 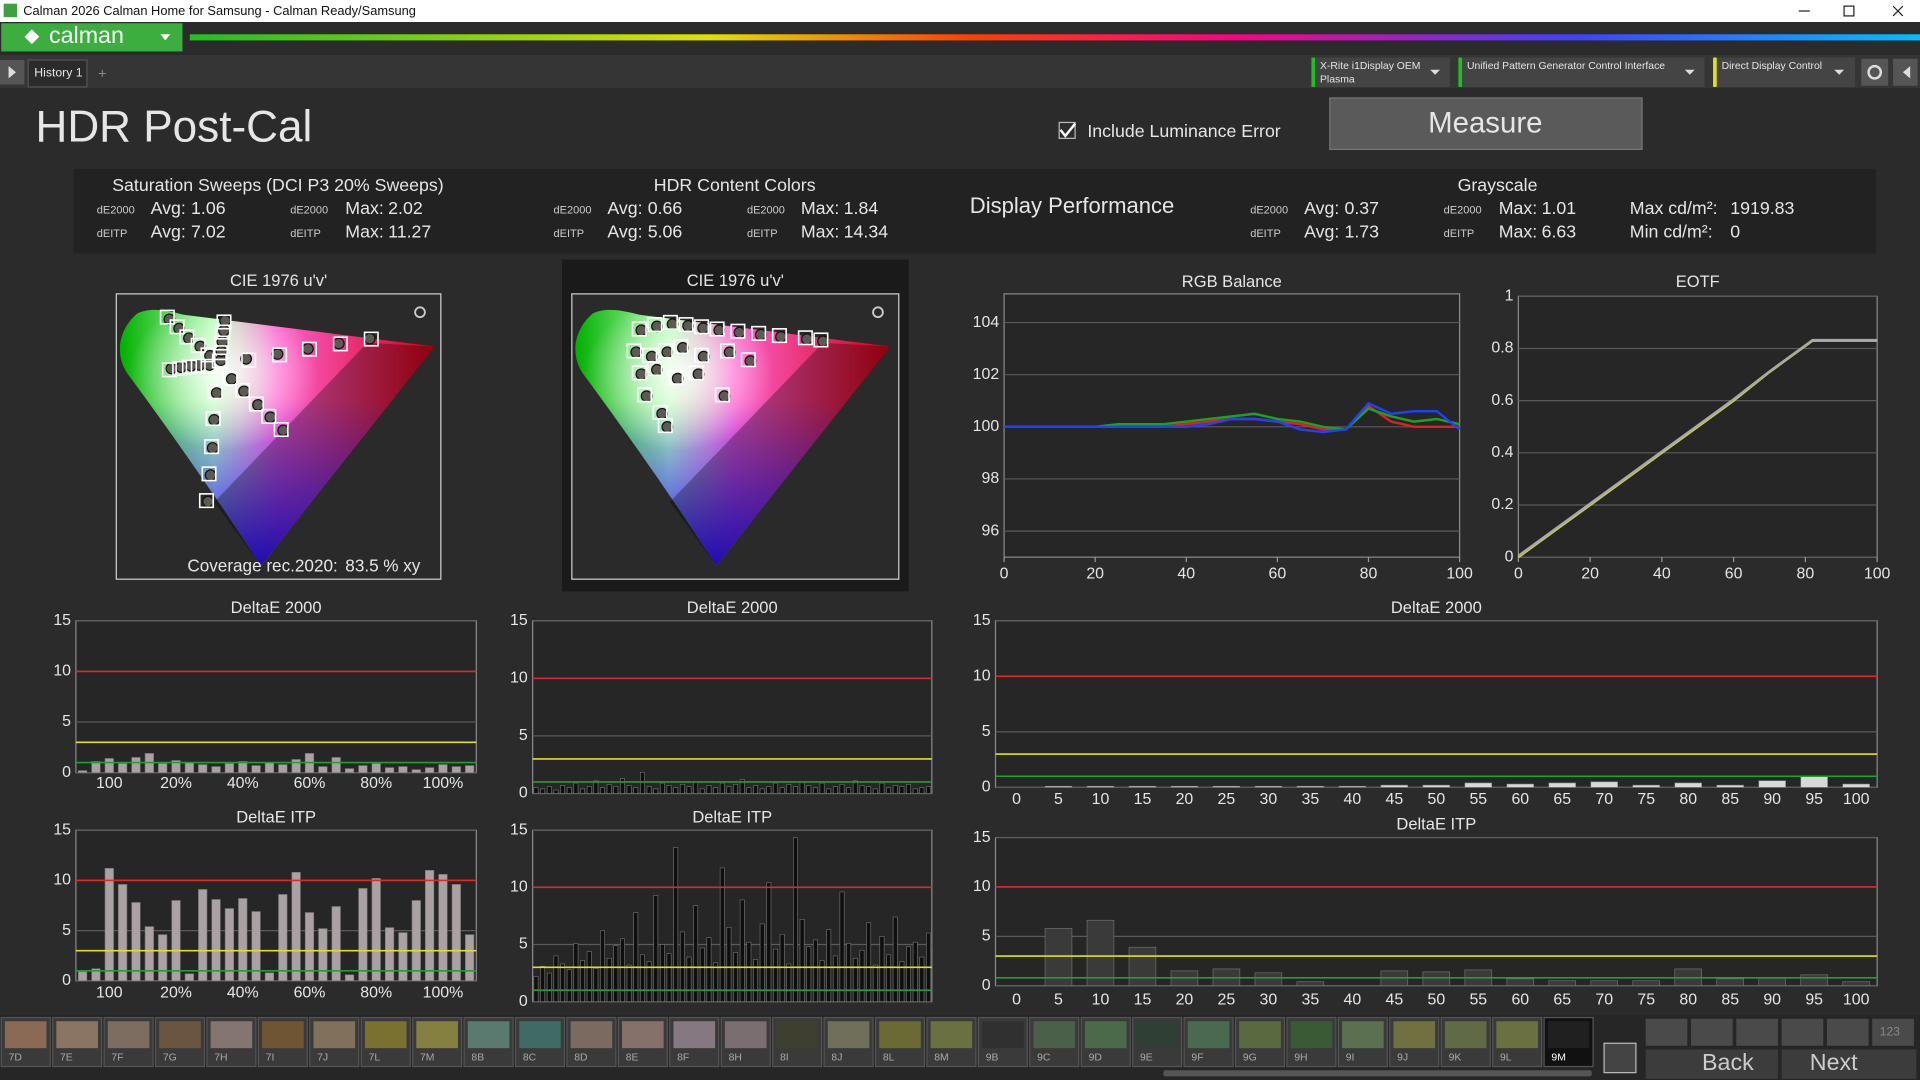 I want to click on swatch: 8H, so click(x=745, y=1042).